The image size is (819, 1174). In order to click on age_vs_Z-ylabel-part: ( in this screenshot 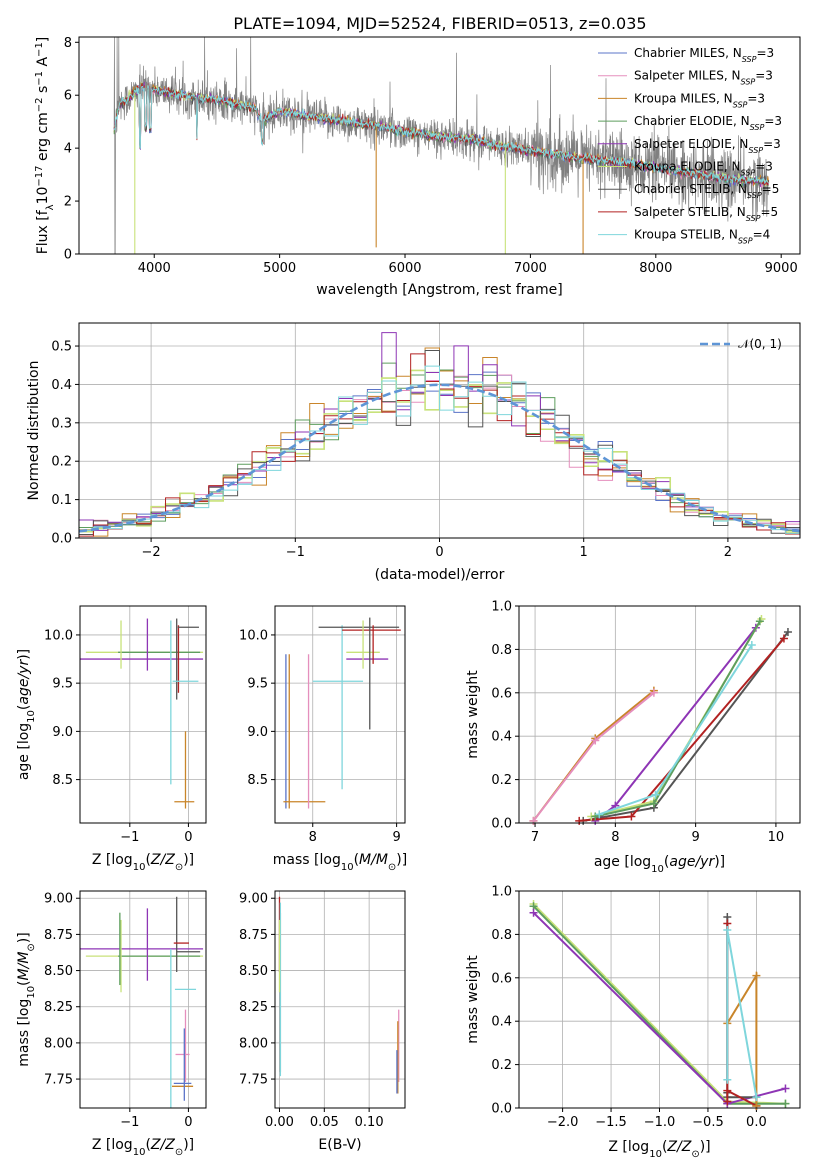, I will do `click(24, 707)`.